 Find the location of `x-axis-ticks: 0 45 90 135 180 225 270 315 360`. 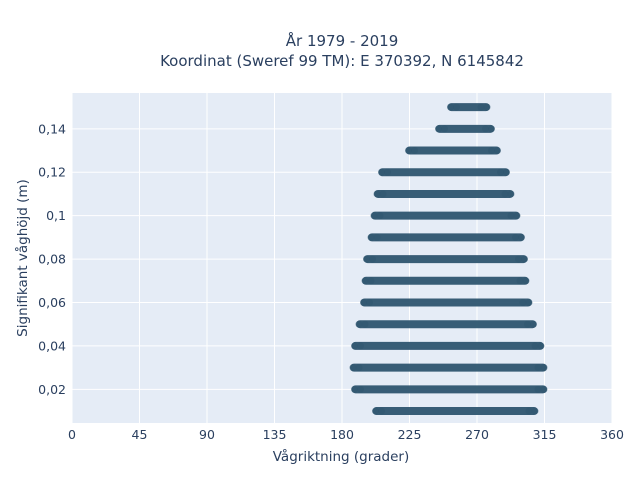

x-axis-ticks: 0 45 90 135 180 225 270 315 360 is located at coordinates (346, 434).